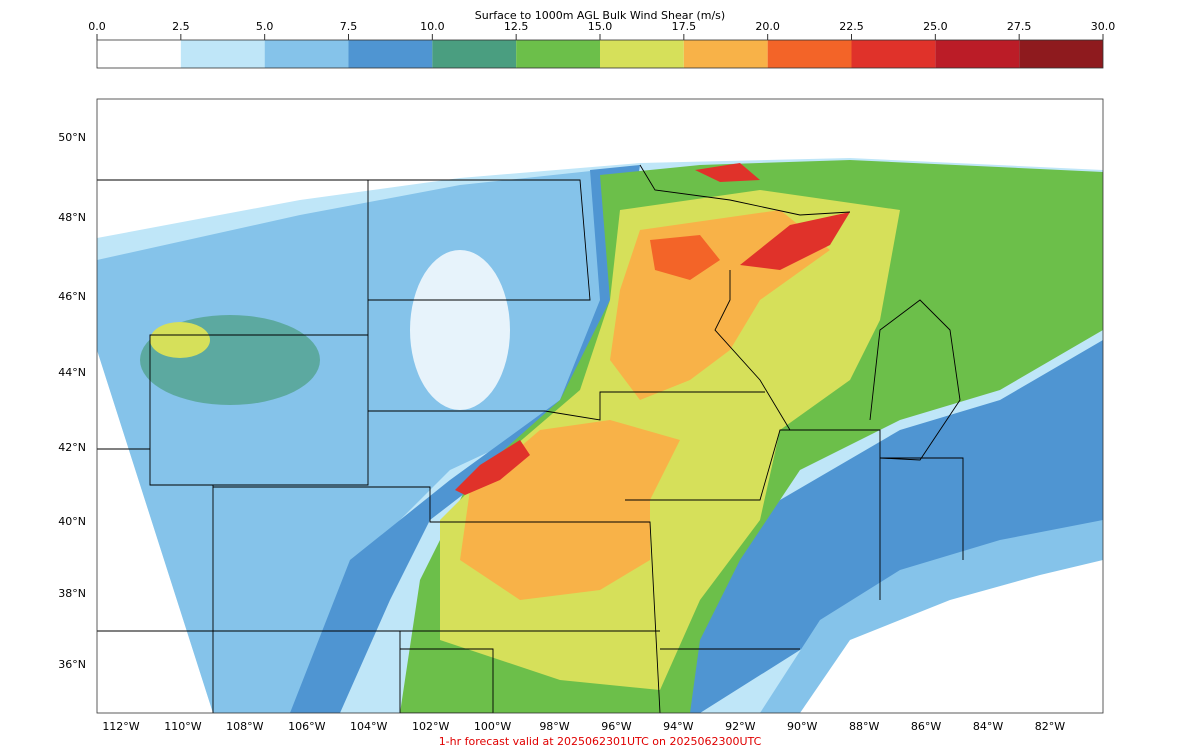  I want to click on colorbar-tick-label: 30.0, so click(1103, 26).